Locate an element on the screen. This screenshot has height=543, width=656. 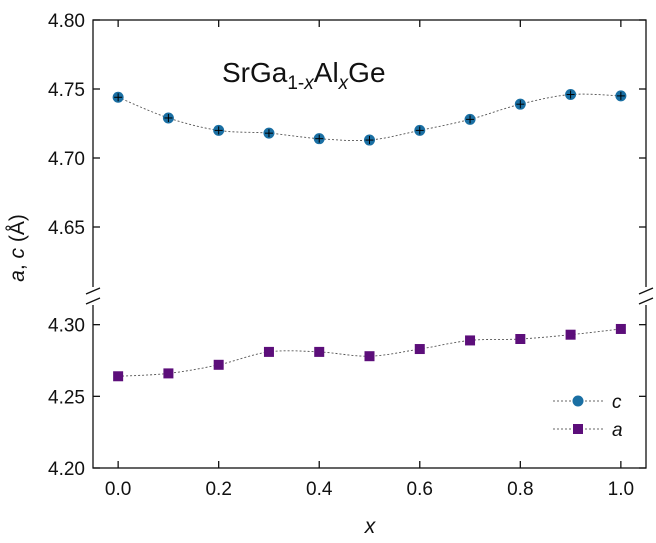
legend-marker-a is located at coordinates (578, 429).